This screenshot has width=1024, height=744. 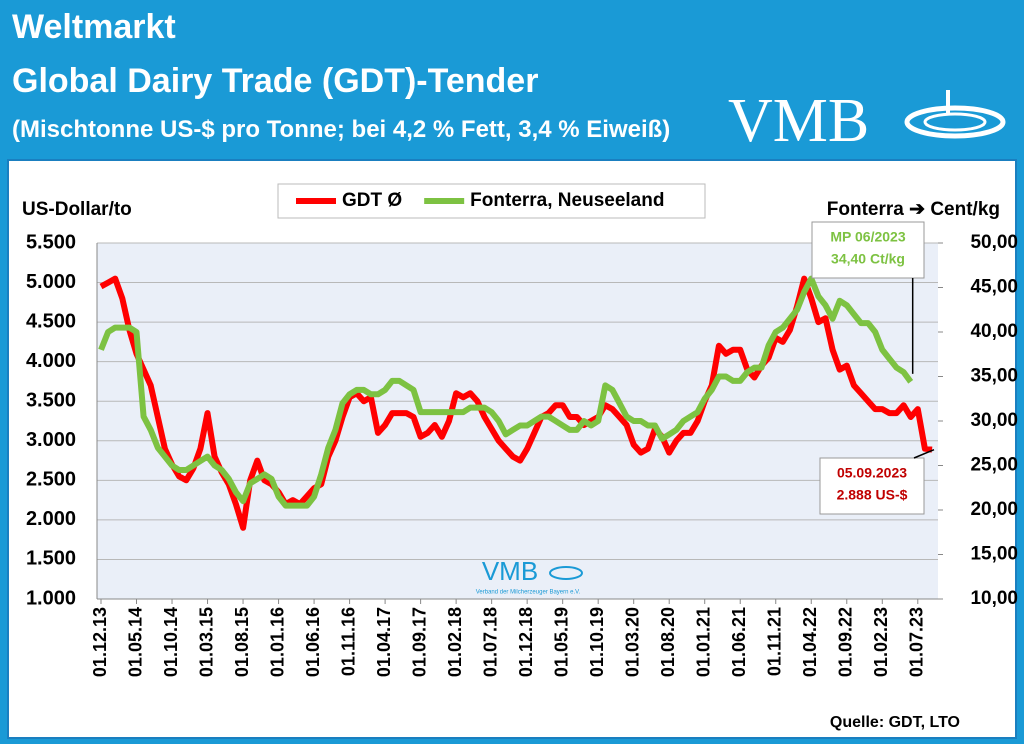 I want to click on watermark-sub: Verband der Milcherzeuger Bayern e.V., so click(x=528, y=593).